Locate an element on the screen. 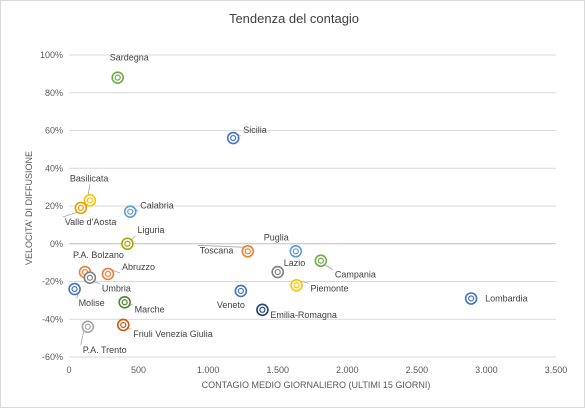 The width and height of the screenshot is (585, 409). point-label: Molise is located at coordinates (92, 303).